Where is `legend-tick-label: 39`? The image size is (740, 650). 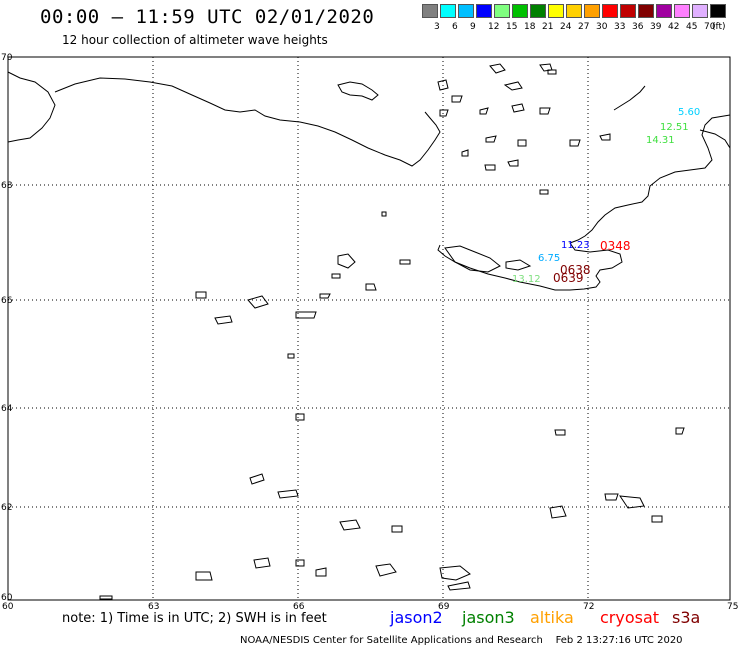 legend-tick-label: 39 is located at coordinates (656, 27).